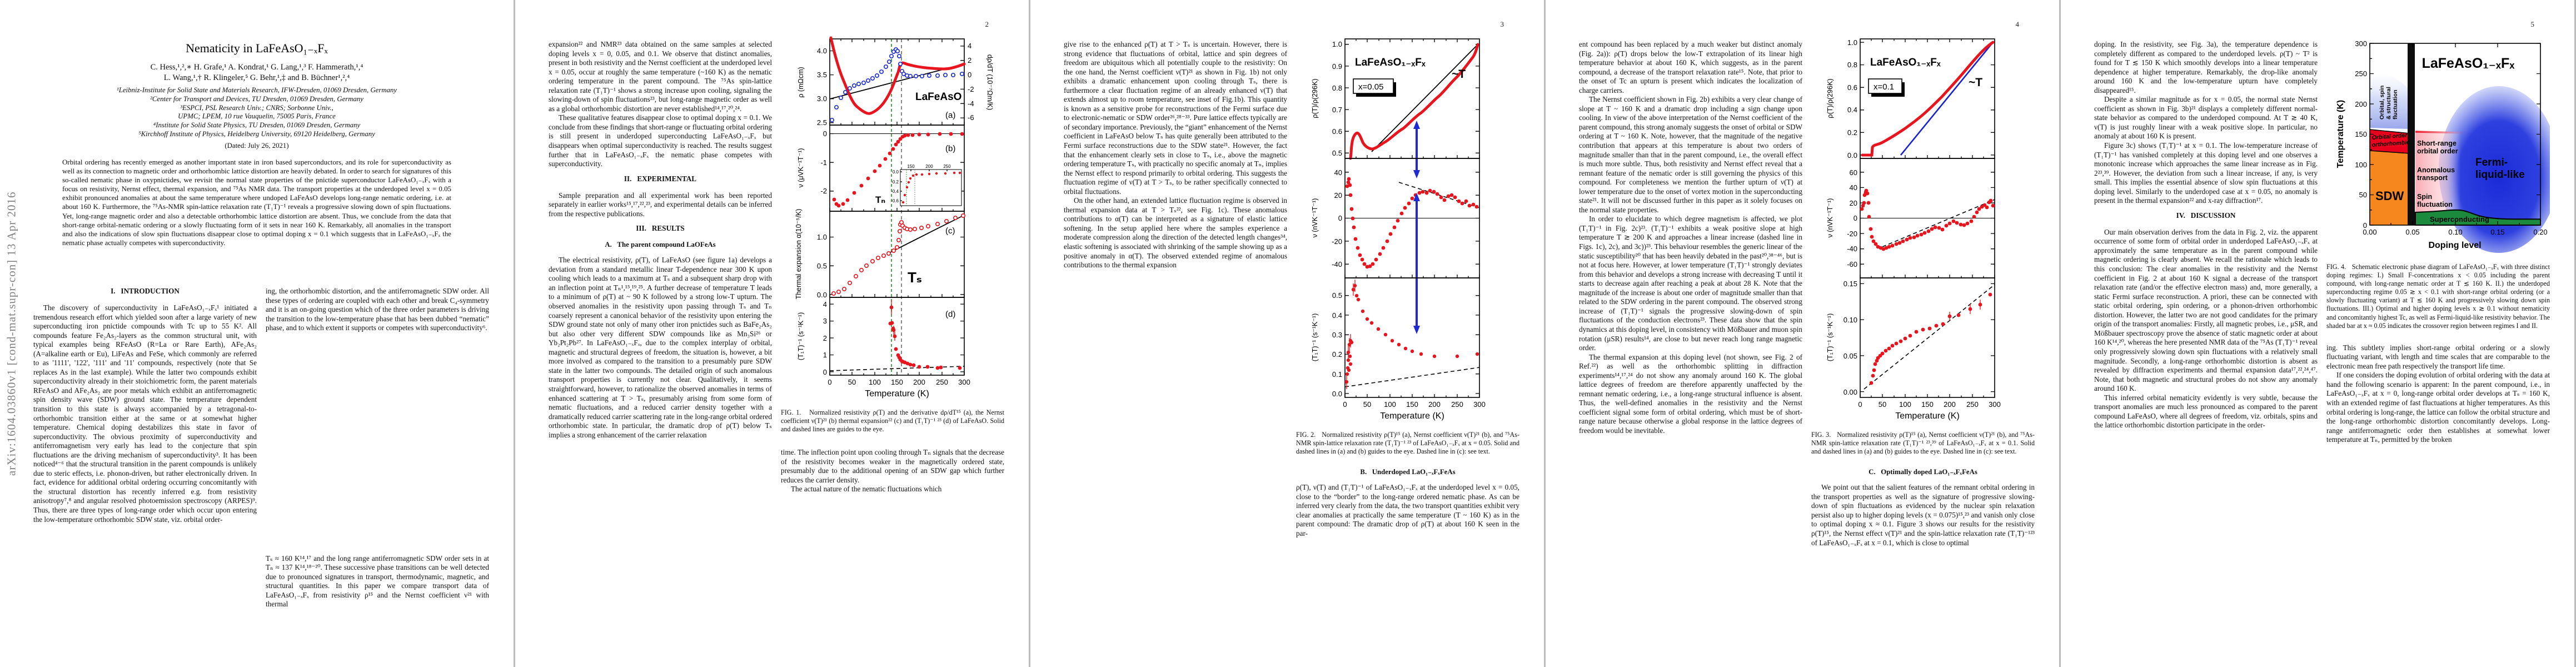 This screenshot has height=667, width=2576. I want to click on fig2-T-linear-label: ~T, so click(1459, 74).